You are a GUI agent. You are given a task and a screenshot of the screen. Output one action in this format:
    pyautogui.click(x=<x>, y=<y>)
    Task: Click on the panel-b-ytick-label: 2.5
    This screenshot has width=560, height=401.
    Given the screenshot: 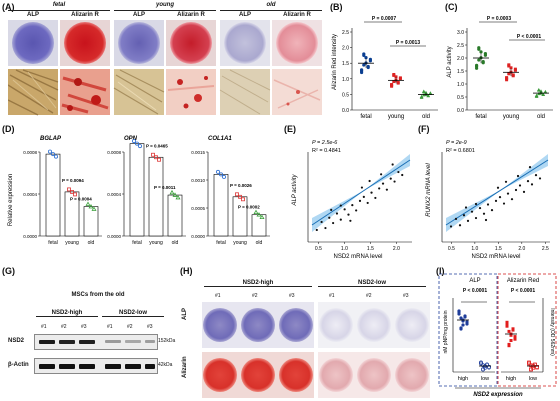 What is the action you would take?
    pyautogui.click(x=345, y=33)
    